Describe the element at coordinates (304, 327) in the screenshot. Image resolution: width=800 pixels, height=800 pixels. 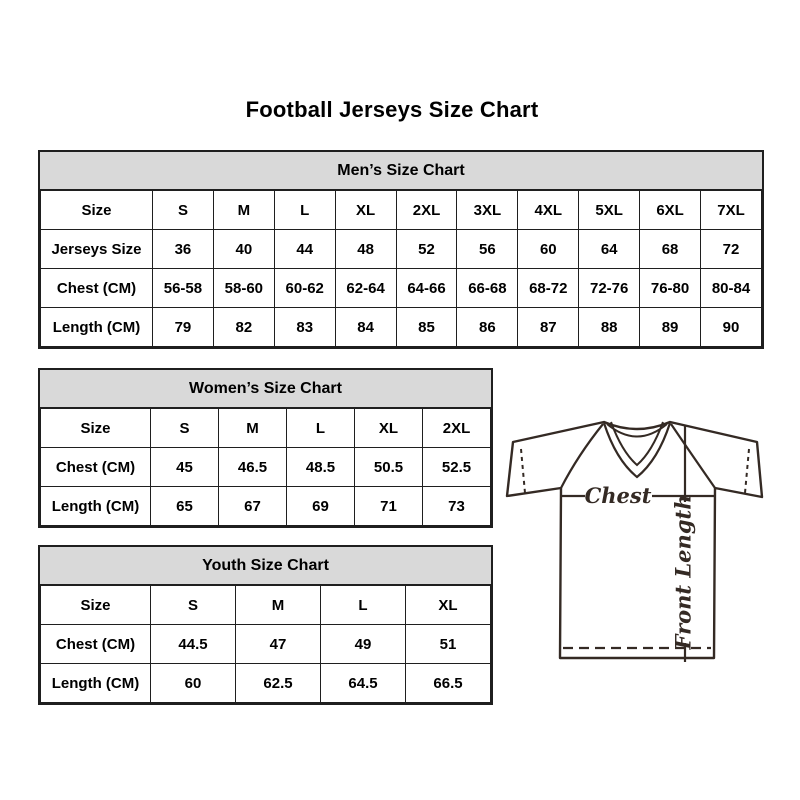
I see `value-cell: 83` at that location.